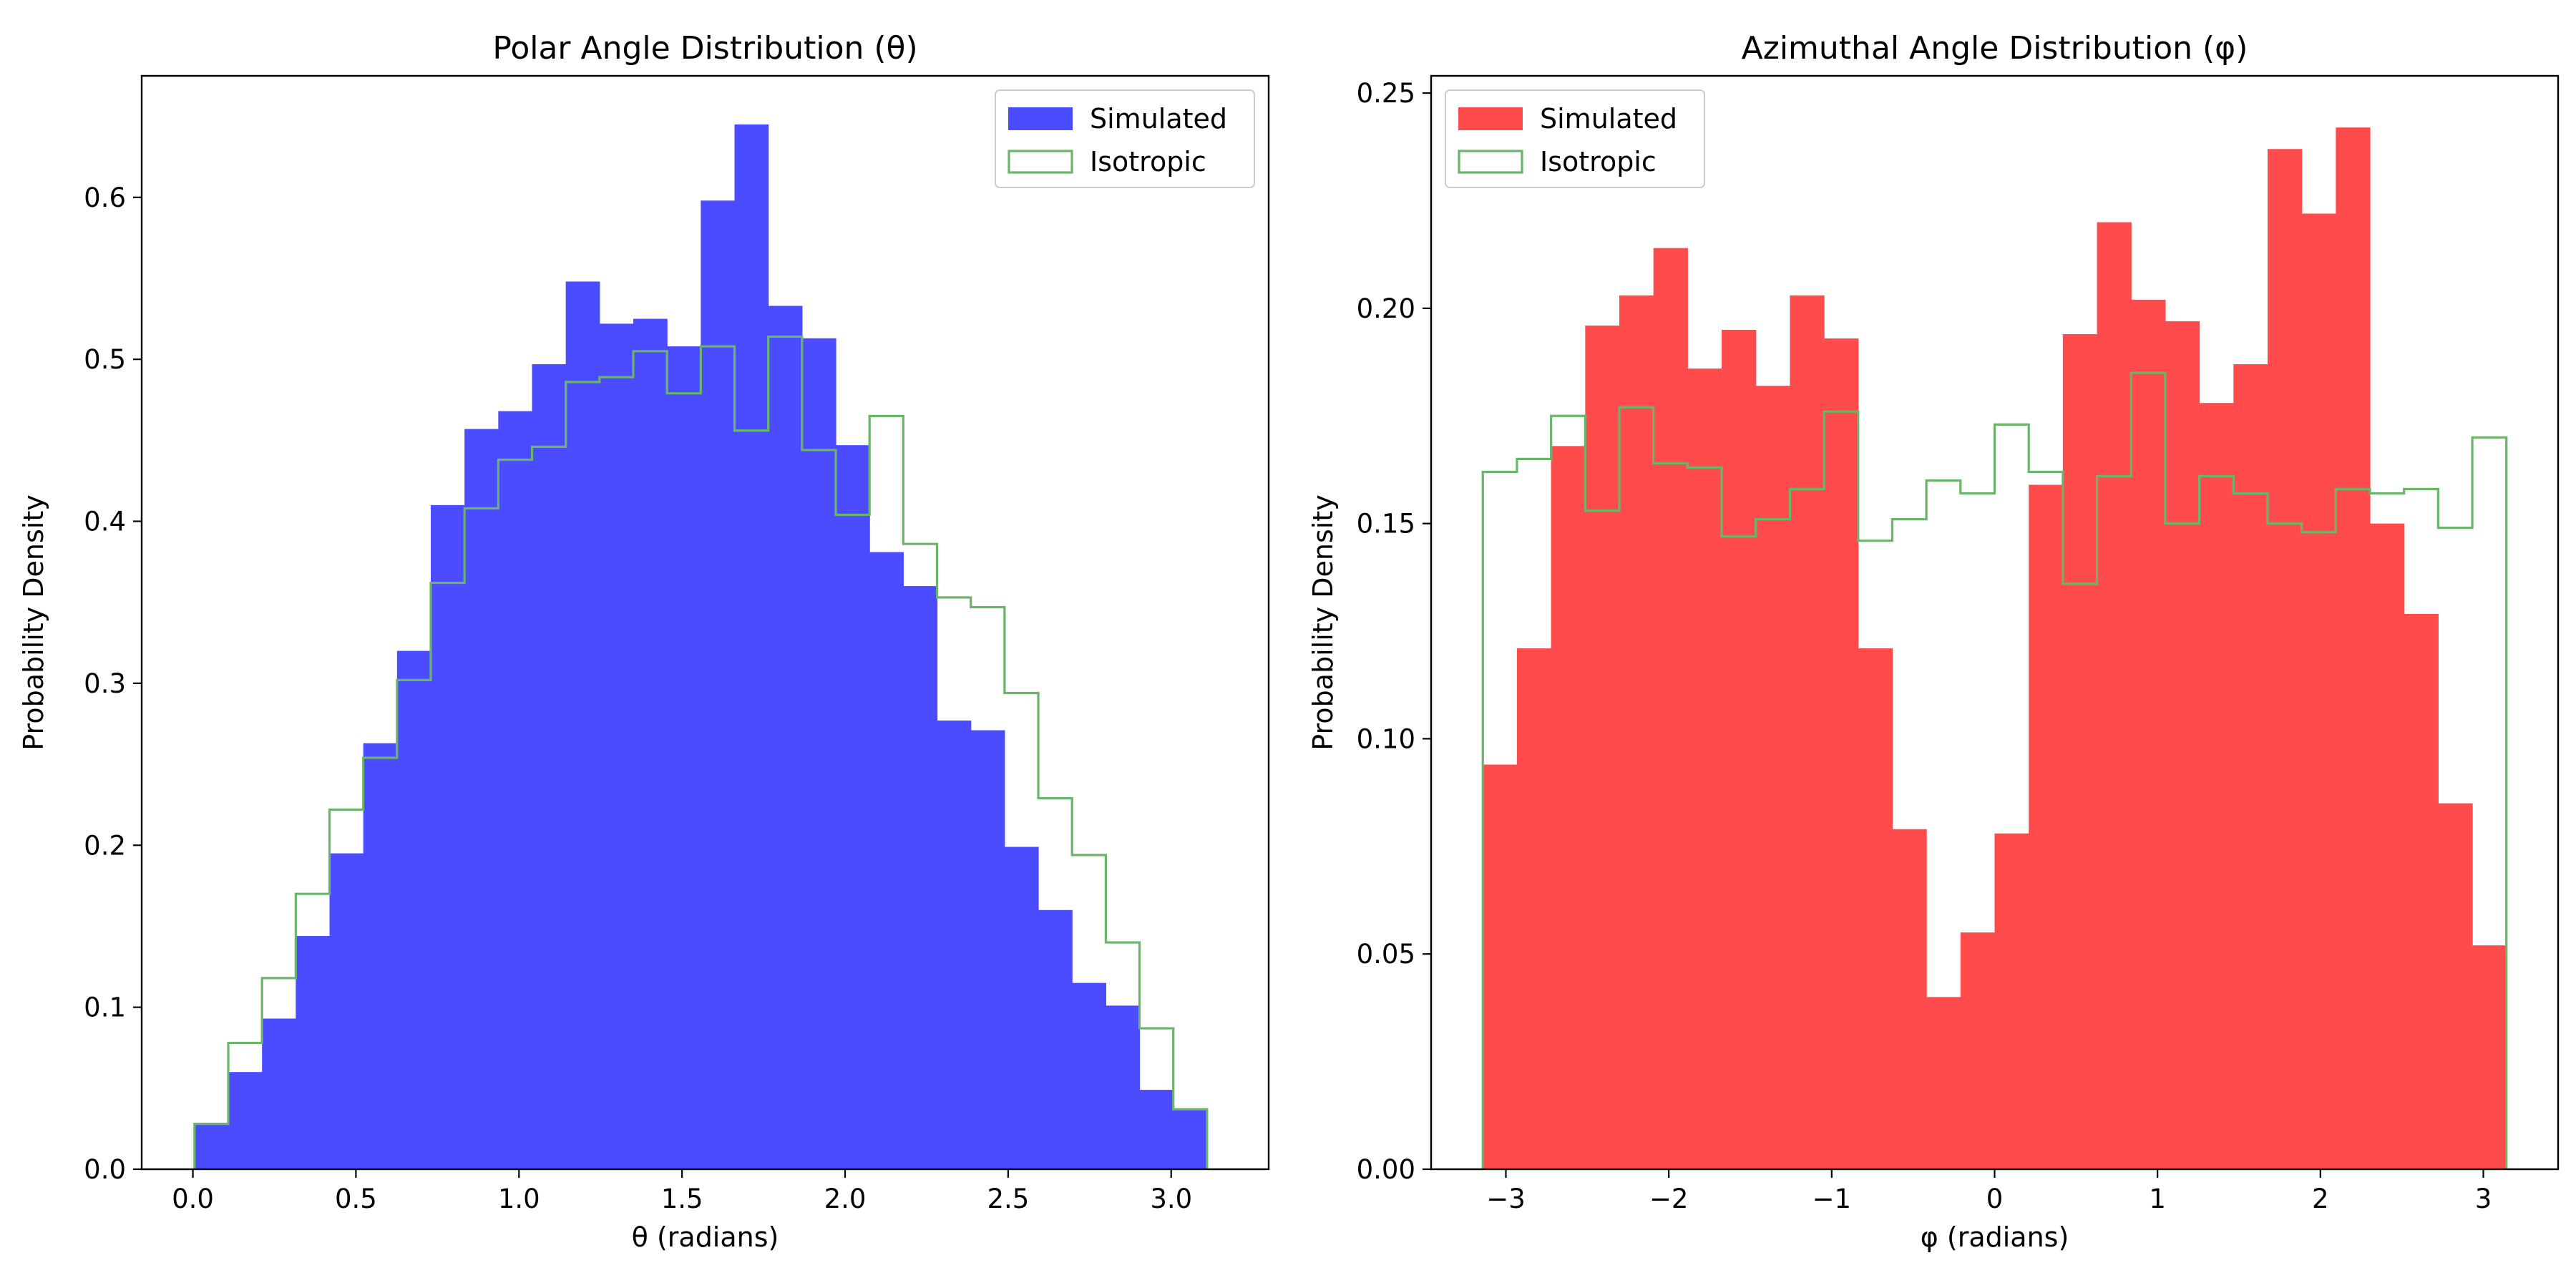 This screenshot has height=1288, width=2576. I want to click on azimuthal-legend-simulated-swatch, so click(1490, 118).